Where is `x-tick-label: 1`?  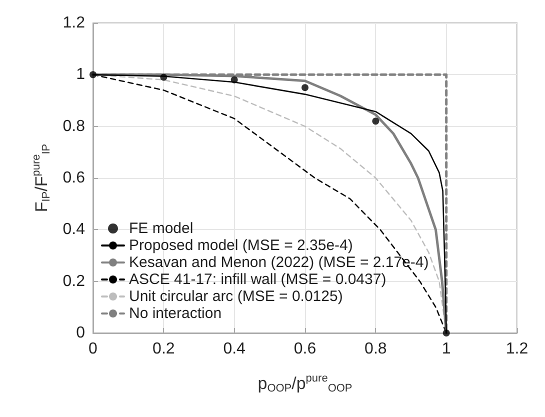 x-tick-label: 1 is located at coordinates (446, 349).